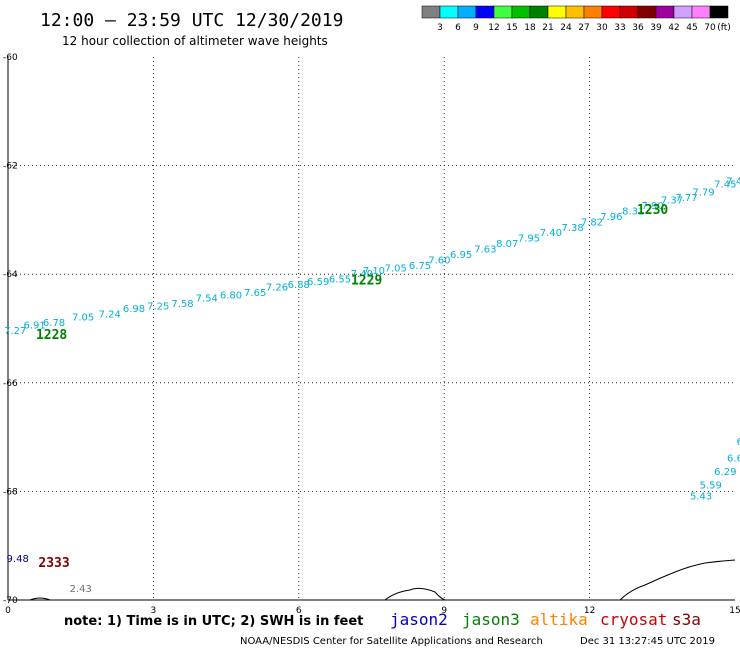 The height and width of the screenshot is (650, 740). What do you see at coordinates (51, 335) in the screenshot?
I see `pass-label: 1228` at bounding box center [51, 335].